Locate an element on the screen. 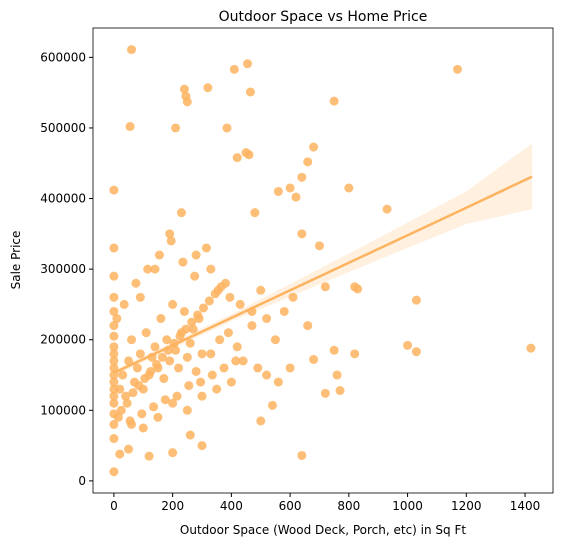 This screenshot has width=567, height=549. y-tick-label: 600000 is located at coordinates (63, 57).